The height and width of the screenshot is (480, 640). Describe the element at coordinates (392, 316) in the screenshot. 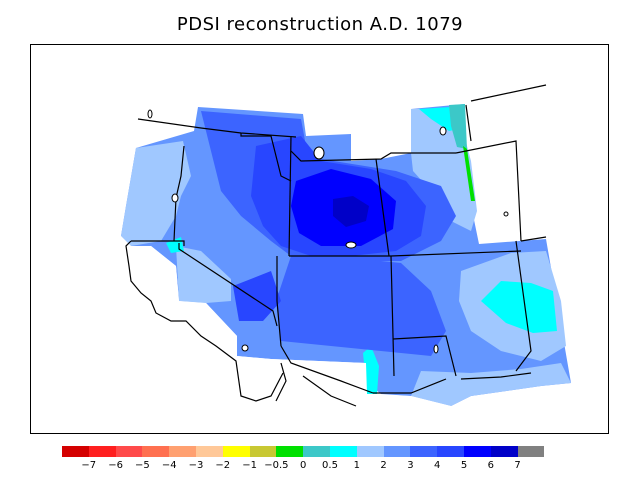

I see `az-nm-border` at that location.